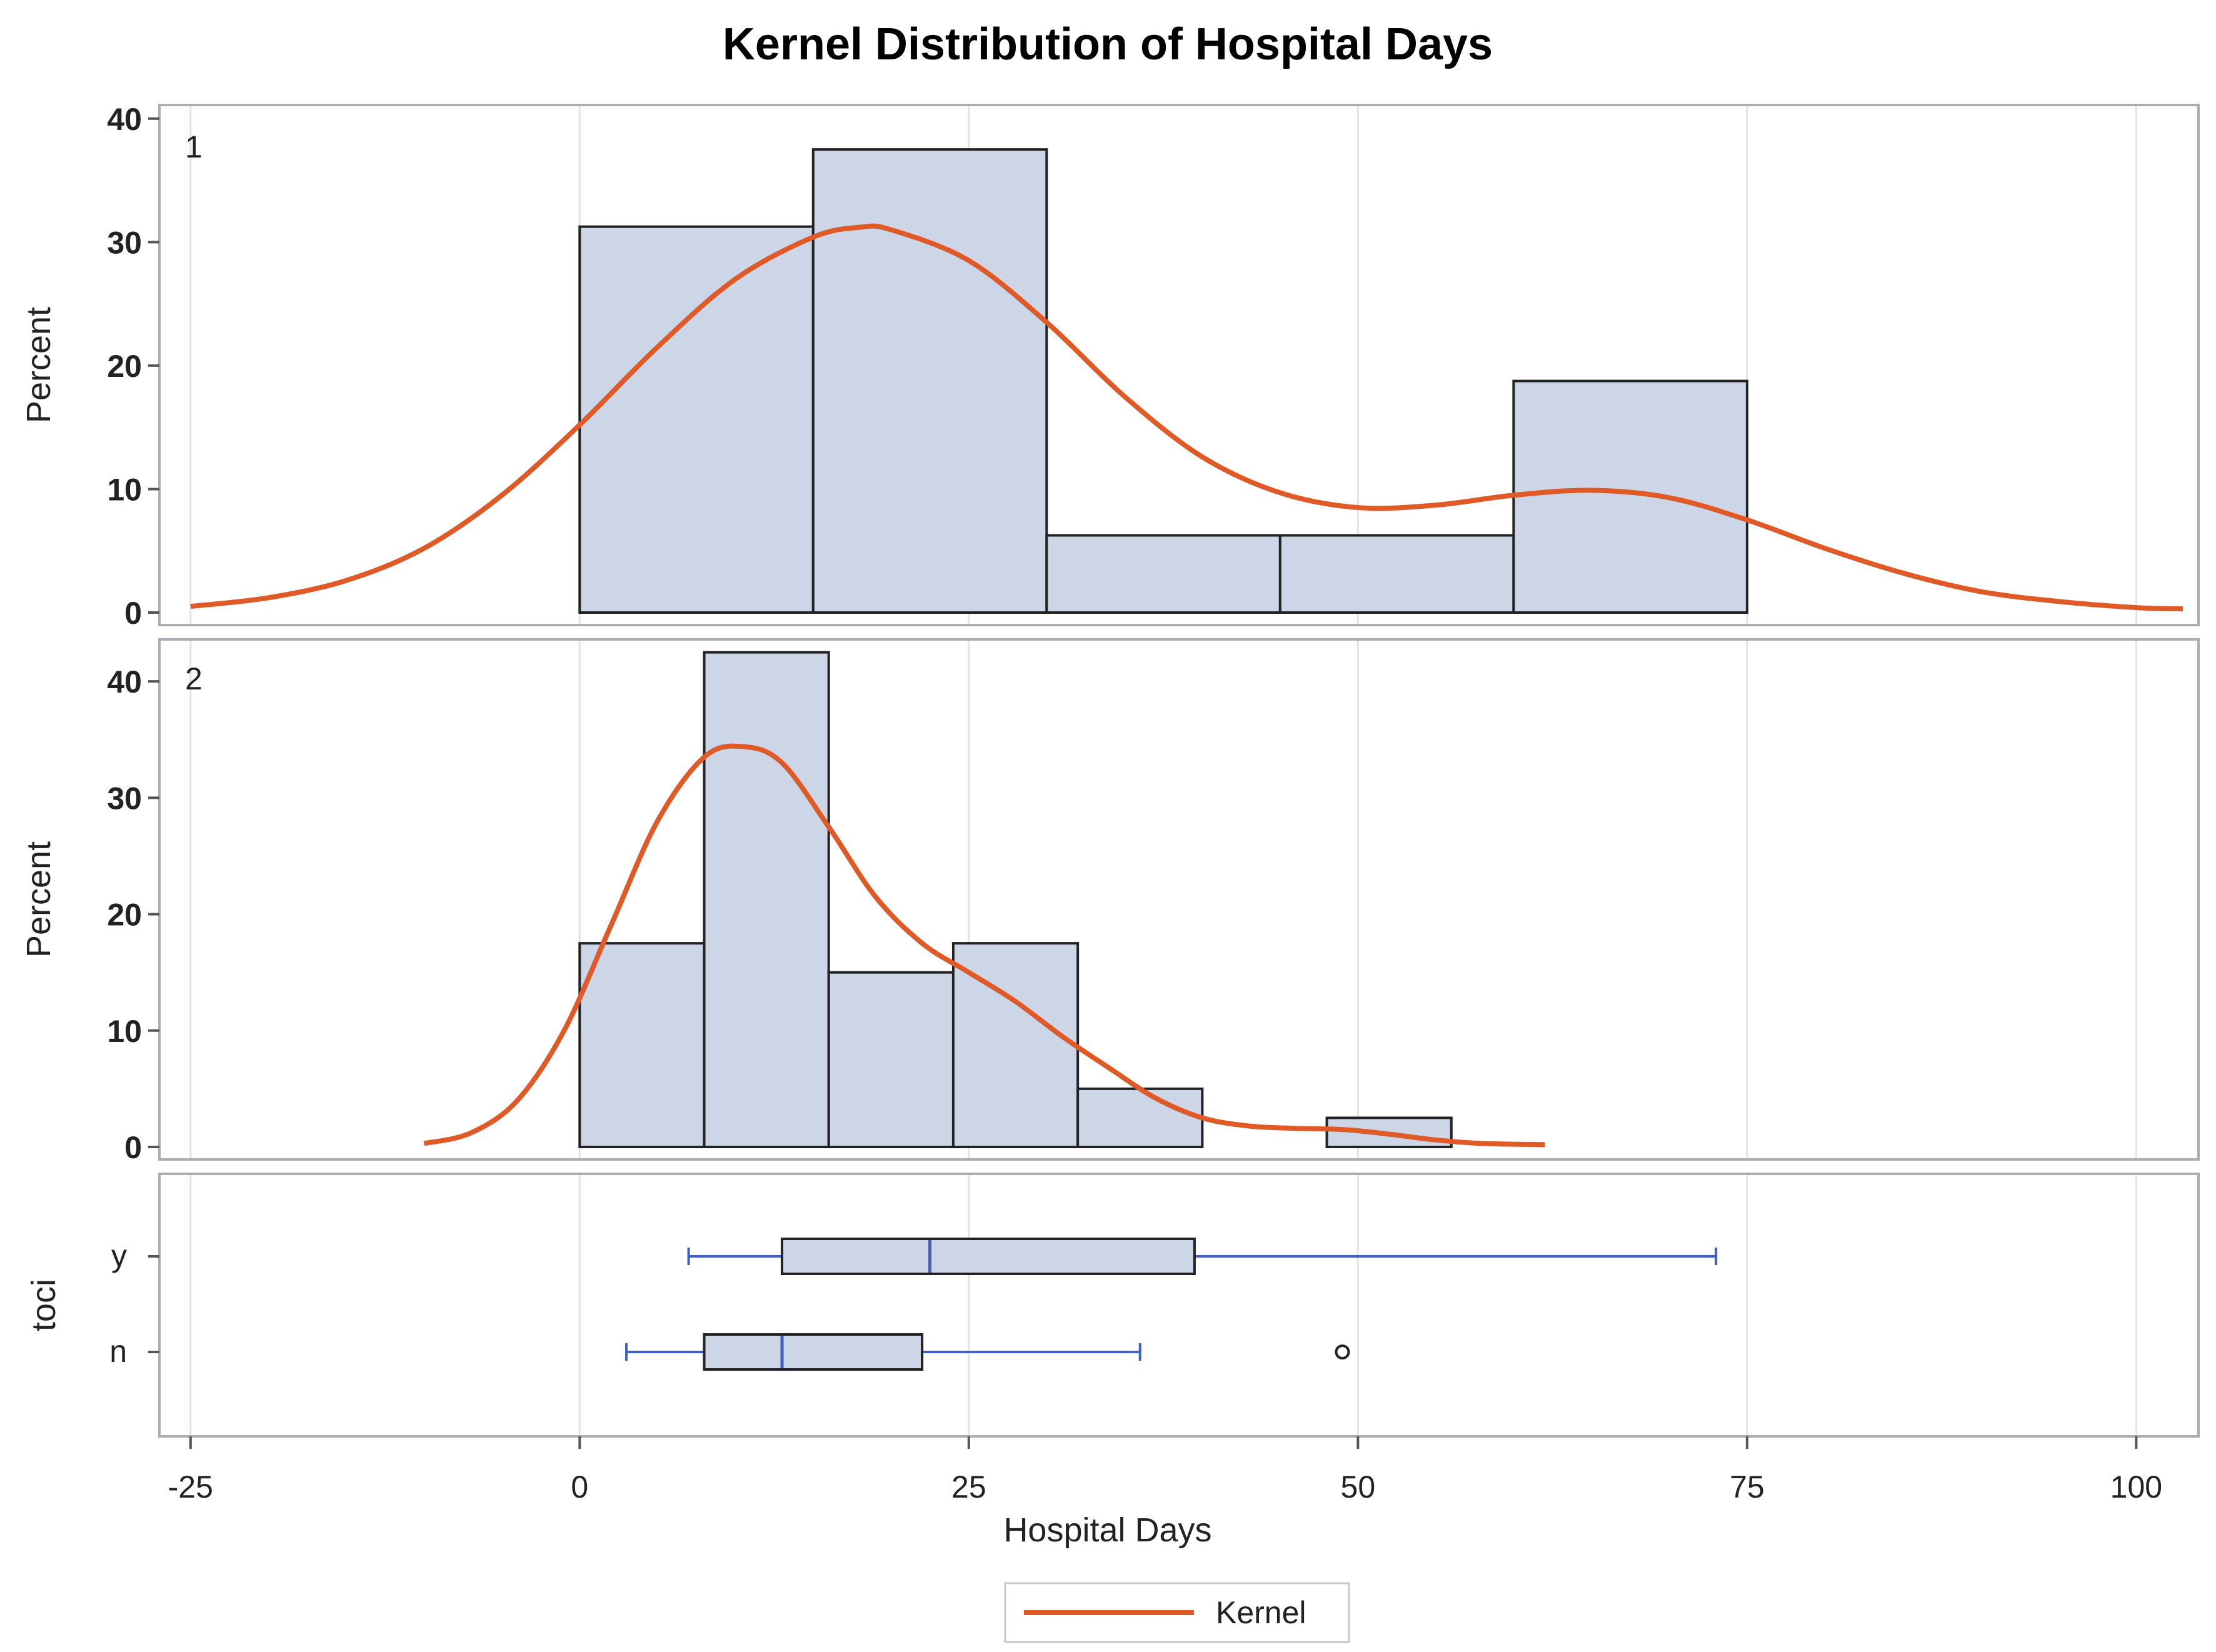 This screenshot has width=2216, height=1652. I want to click on panel-2-ytick-label-20: 20, so click(124, 915).